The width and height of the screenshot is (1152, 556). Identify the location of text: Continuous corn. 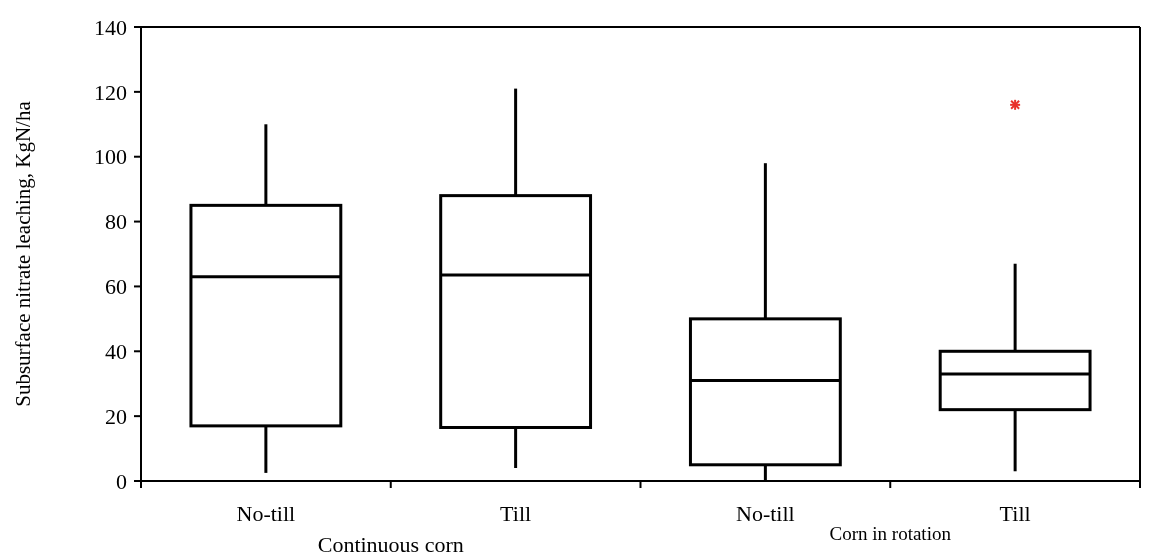
(390, 544).